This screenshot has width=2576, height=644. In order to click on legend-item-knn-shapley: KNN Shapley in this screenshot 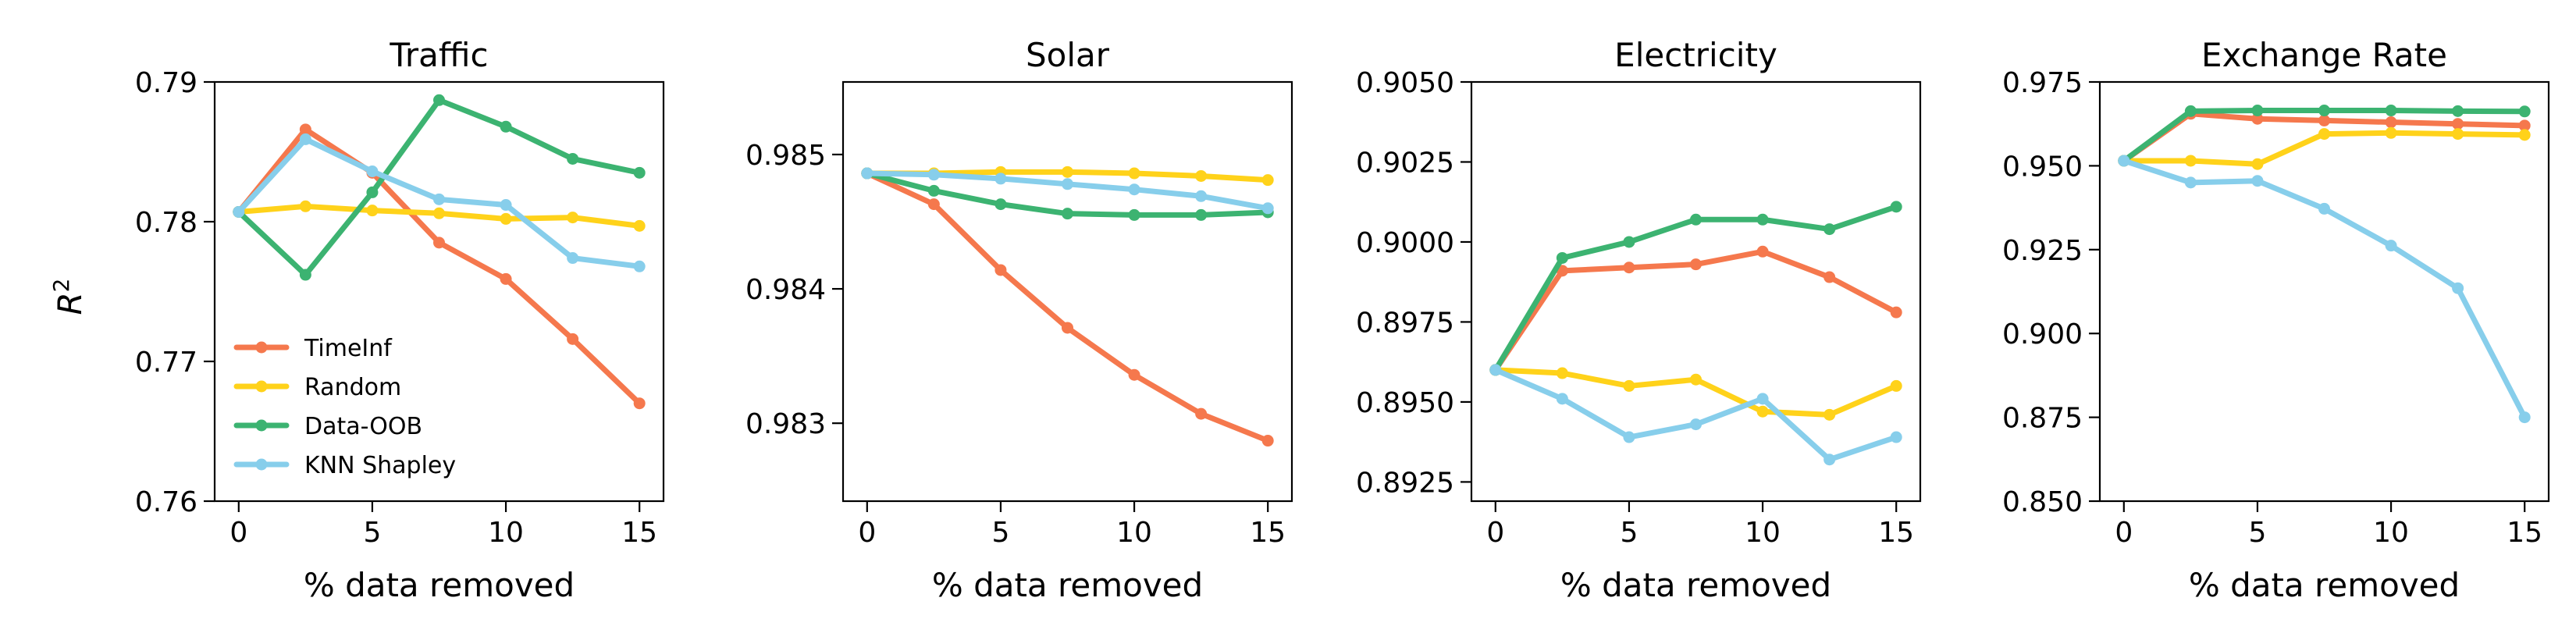, I will do `click(344, 465)`.